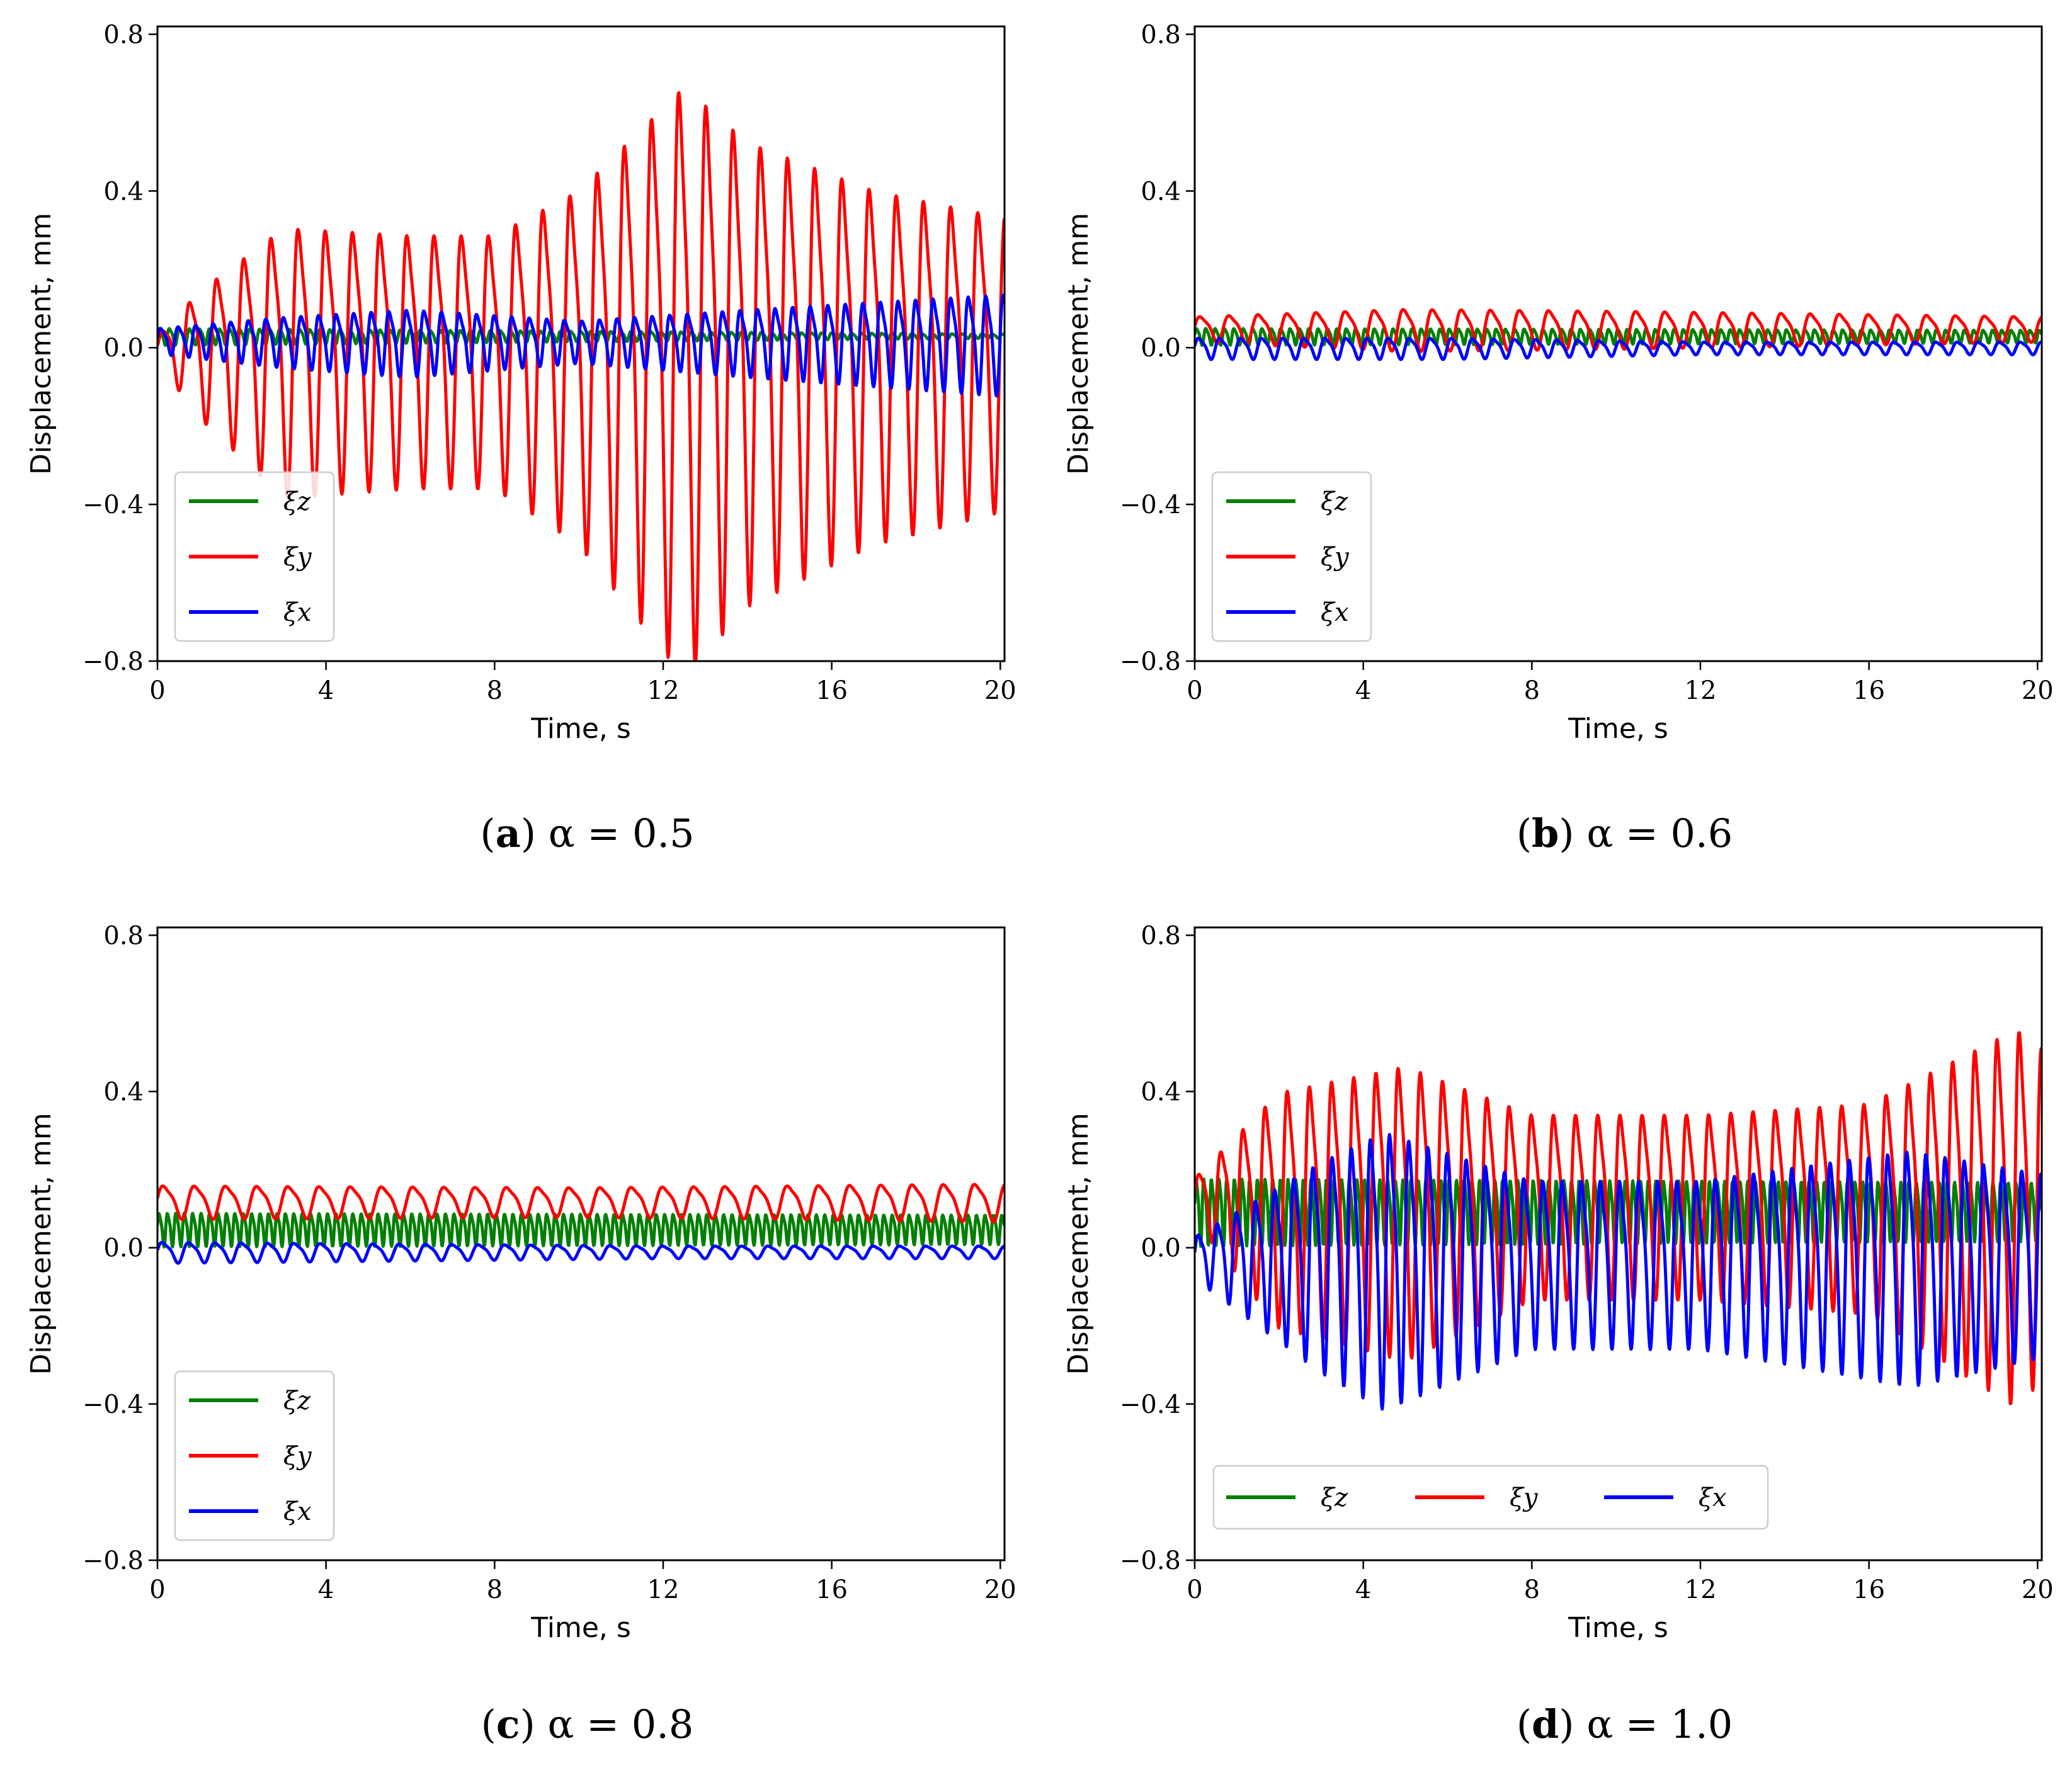  I want to click on panel-caption: (c) α = 0.8, so click(588, 1724).